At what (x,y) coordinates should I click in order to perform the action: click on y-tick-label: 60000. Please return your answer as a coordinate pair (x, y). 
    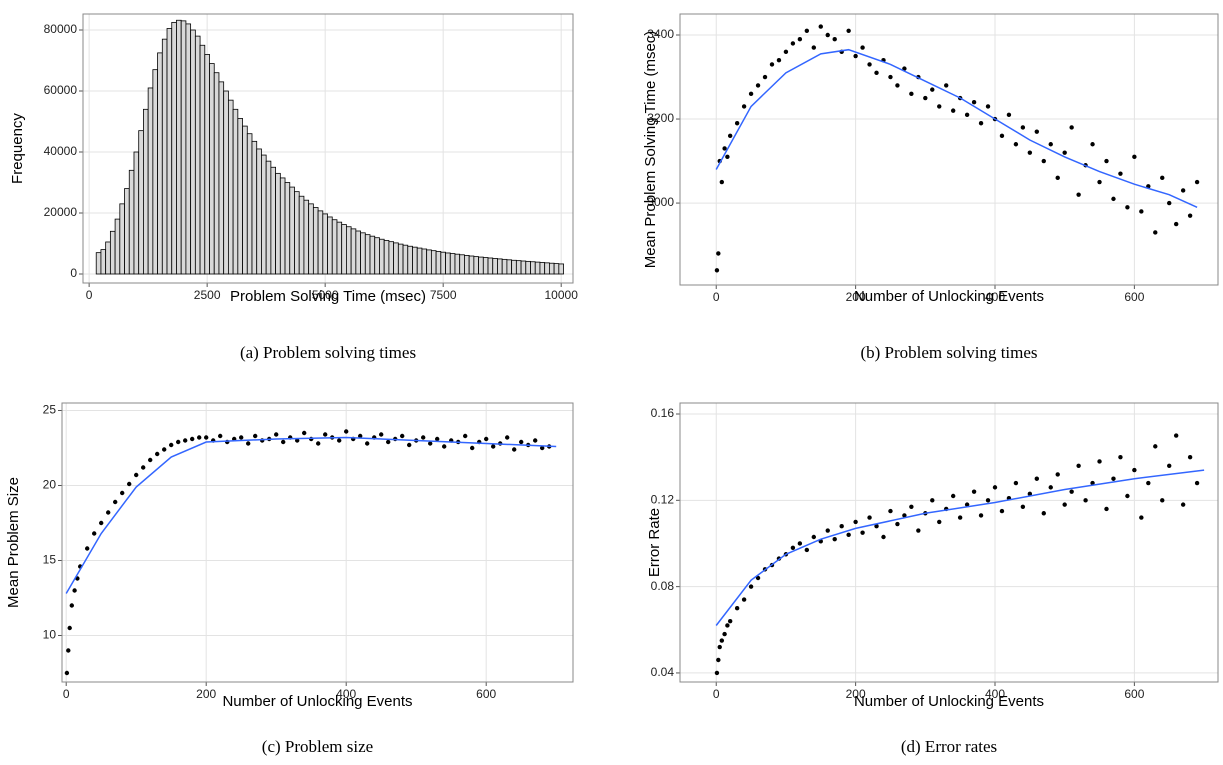
    Looking at the image, I should click on (61, 90).